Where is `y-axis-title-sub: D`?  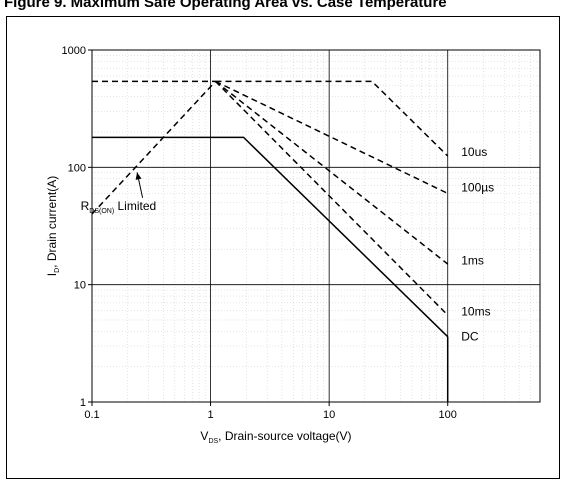
y-axis-title-sub: D is located at coordinates (57, 270).